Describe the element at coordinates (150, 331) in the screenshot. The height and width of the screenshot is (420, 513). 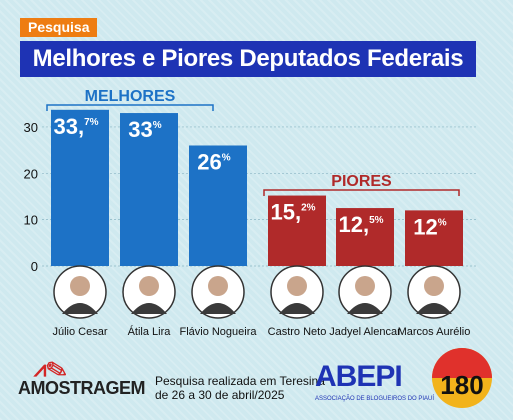
I see `candidate-name: Átila Lira` at that location.